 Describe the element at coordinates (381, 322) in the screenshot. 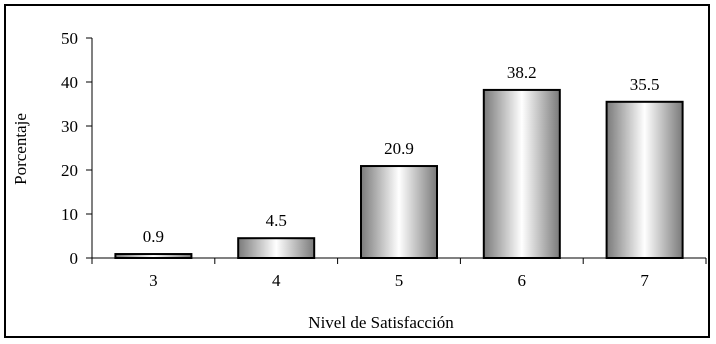

I see `x-axis-title: Nivel de Satisfacción` at that location.